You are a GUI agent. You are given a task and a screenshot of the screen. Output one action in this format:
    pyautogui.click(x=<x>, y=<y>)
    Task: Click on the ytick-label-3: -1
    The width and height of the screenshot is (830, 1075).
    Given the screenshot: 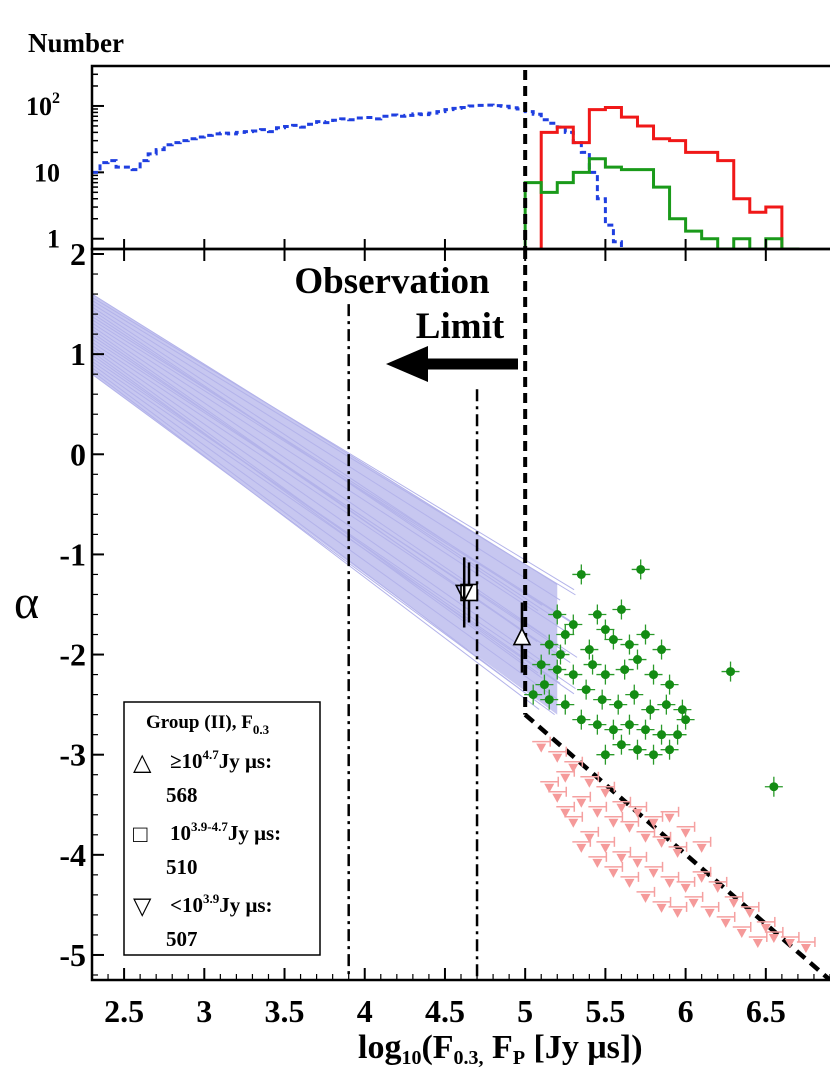 What is the action you would take?
    pyautogui.click(x=72, y=554)
    